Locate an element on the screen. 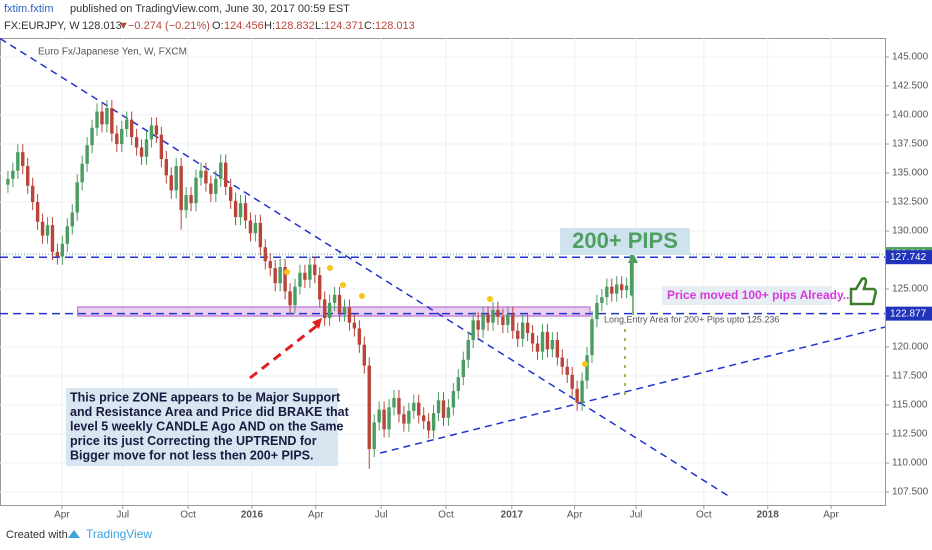 The image size is (932, 550). moved-note: Price moved 100+ pips Already.. is located at coordinates (758, 295).